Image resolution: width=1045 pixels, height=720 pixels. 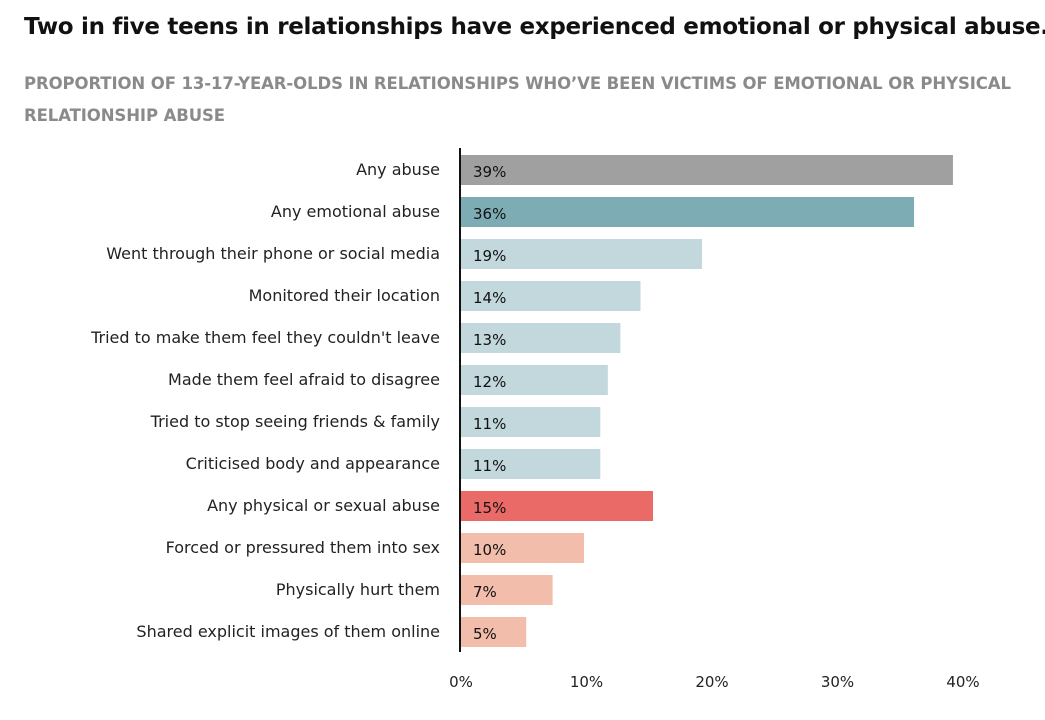 What do you see at coordinates (303, 547) in the screenshot?
I see `category-label: Forced or pressured them into sex` at bounding box center [303, 547].